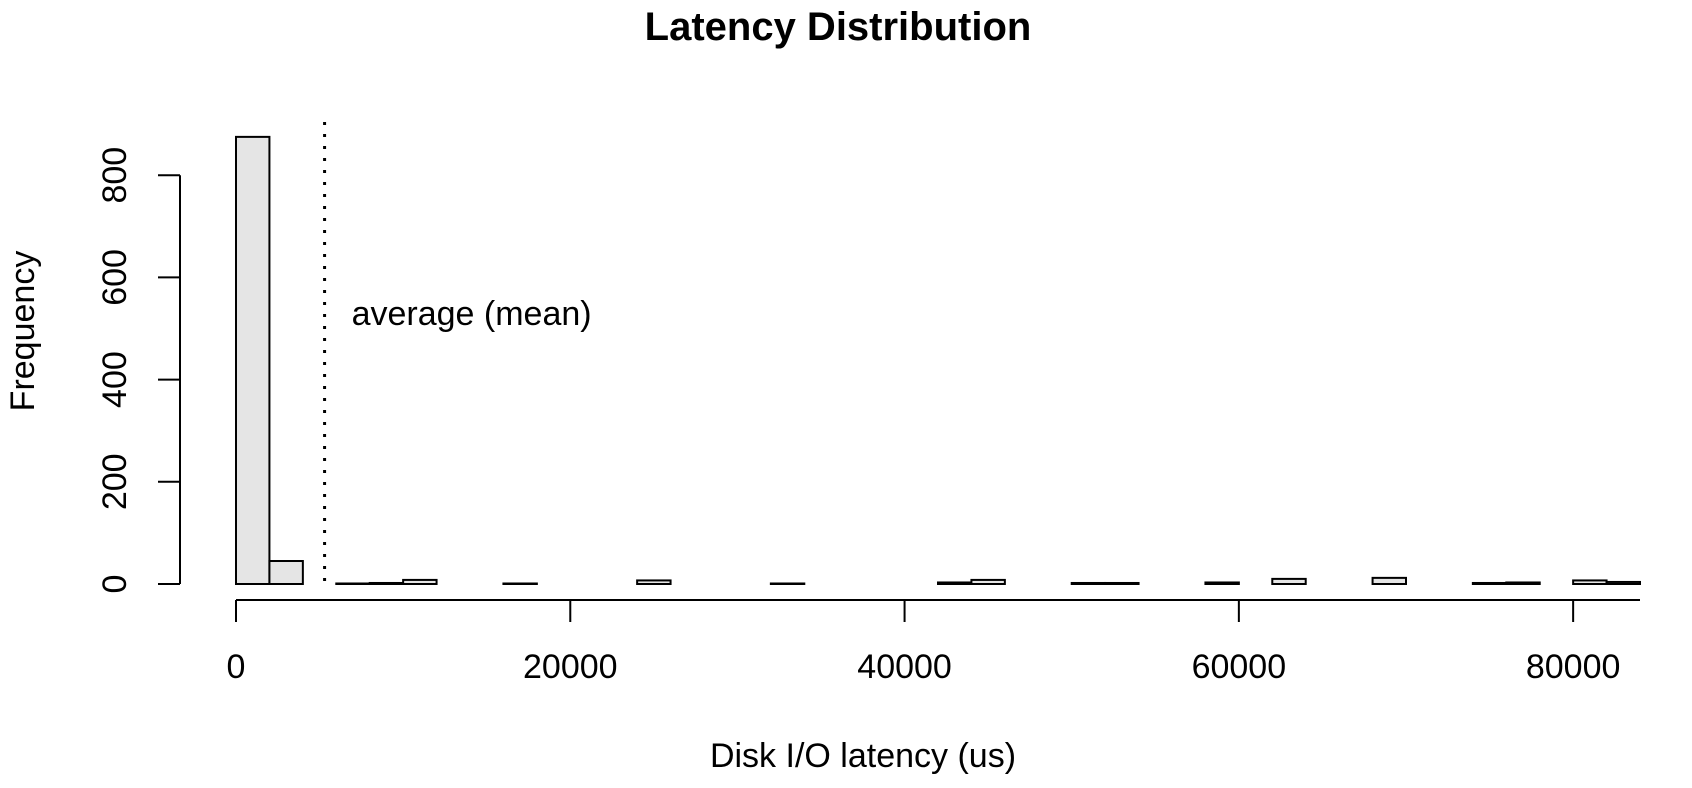 The image size is (1692, 788). What do you see at coordinates (472, 314) in the screenshot?
I see `mean-annotation: average (mean)` at bounding box center [472, 314].